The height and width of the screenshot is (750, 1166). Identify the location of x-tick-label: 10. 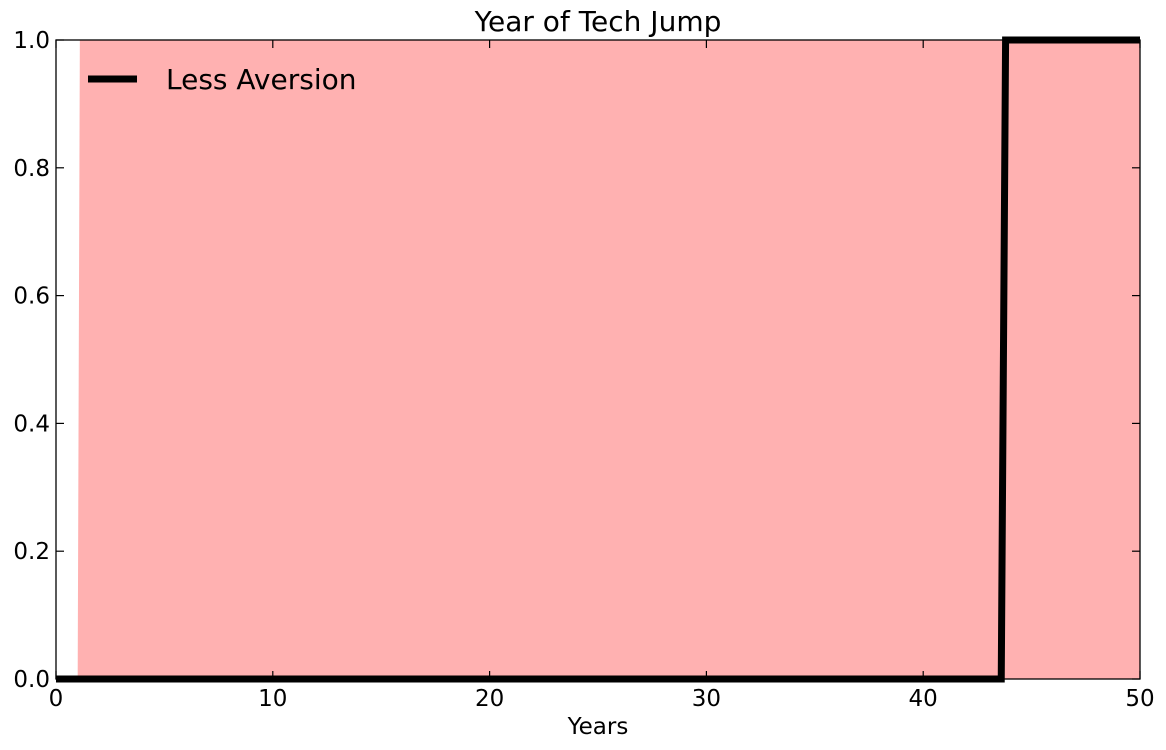
(272, 699).